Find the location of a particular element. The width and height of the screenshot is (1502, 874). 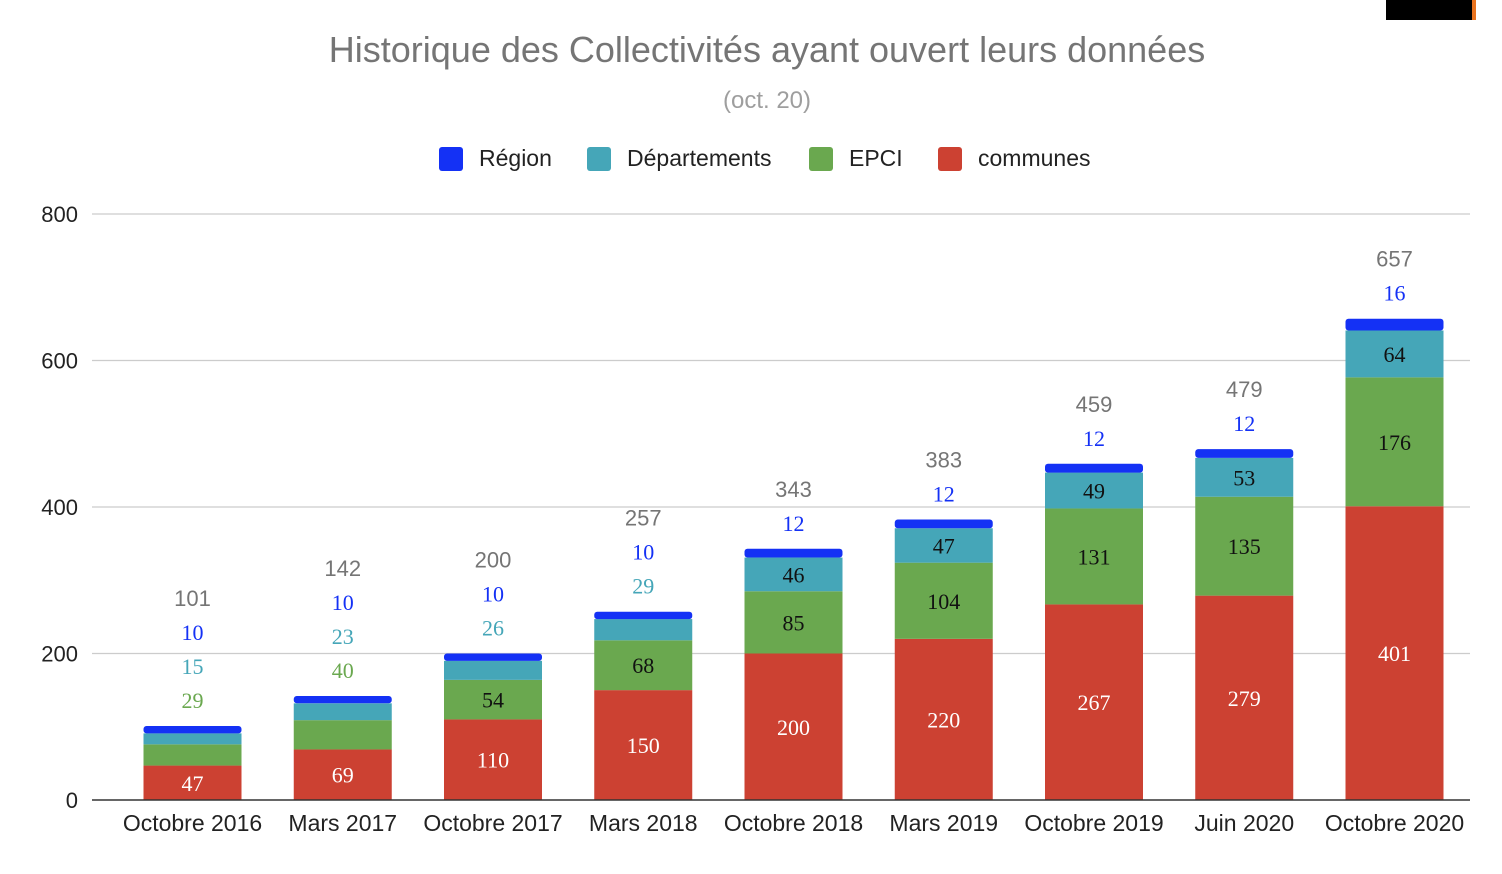

bar-stack: 200 85 46 12 343 is located at coordinates (793, 638).